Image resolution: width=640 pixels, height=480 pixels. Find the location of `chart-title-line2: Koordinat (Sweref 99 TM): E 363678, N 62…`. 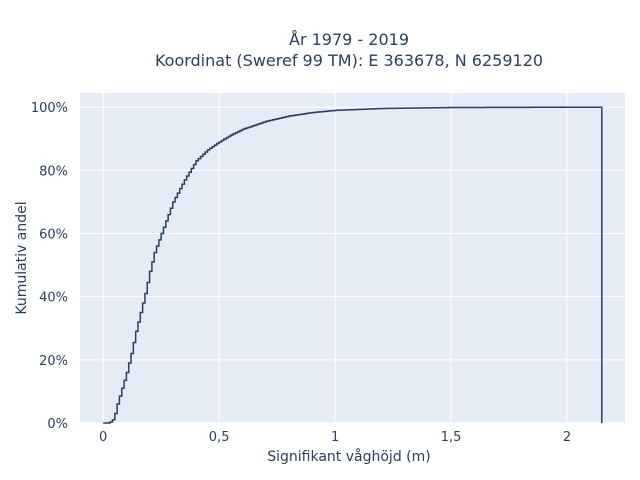

chart-title-line2: Koordinat (Sweref 99 TM): E 363678, N 62… is located at coordinates (349, 60).